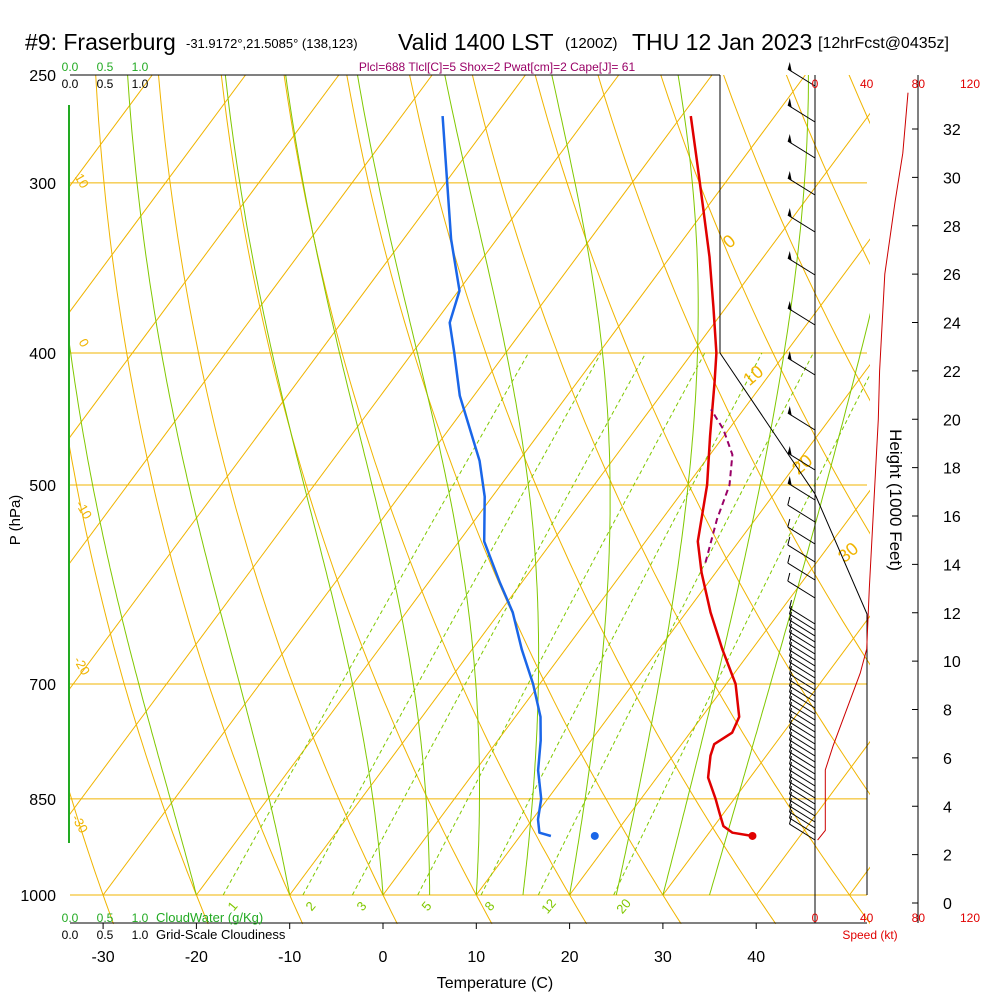  Describe the element at coordinates (495, 983) in the screenshot. I see `x-axis-label: Temperature (C)` at that location.